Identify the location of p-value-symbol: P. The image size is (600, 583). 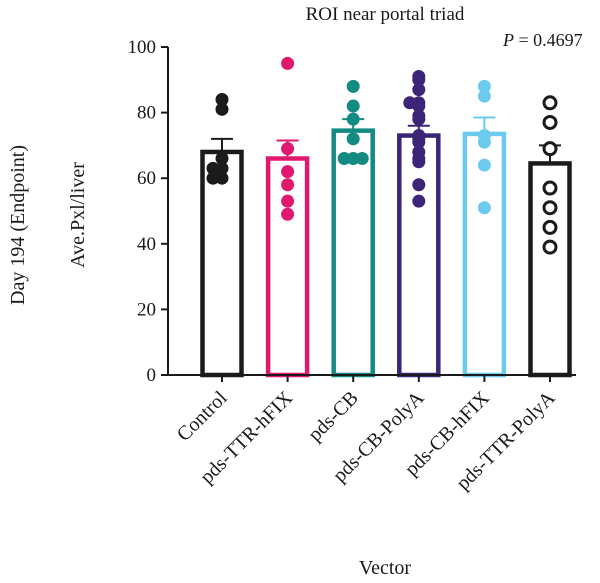
(508, 40).